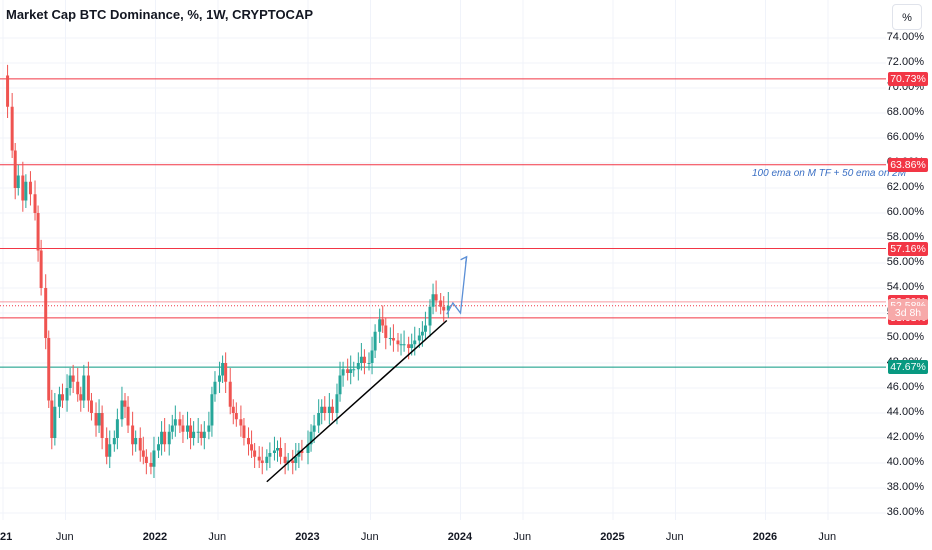  I want to click on y-tick-label: 74.00%, so click(905, 37).